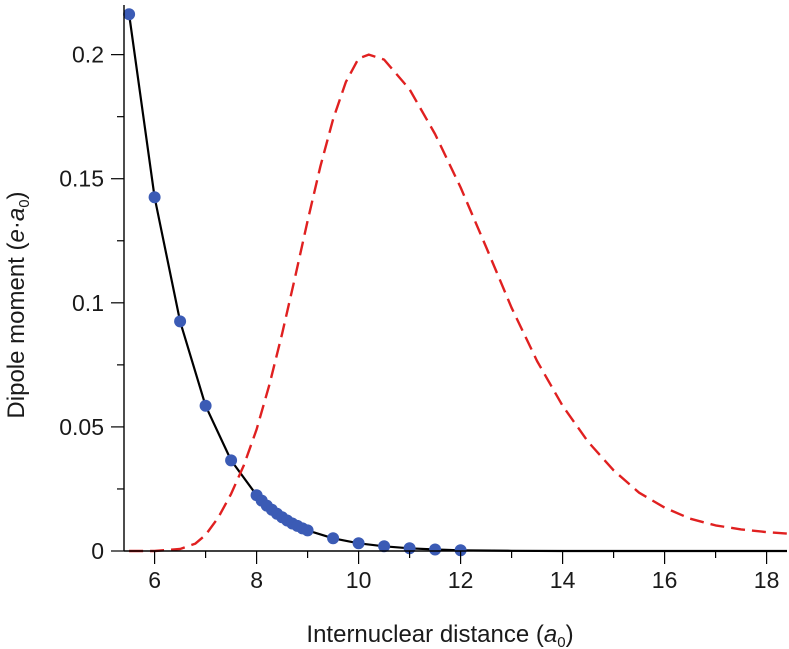 Image resolution: width=789 pixels, height=649 pixels. What do you see at coordinates (550, 634) in the screenshot?
I see `x-axis-label-symbol: a` at bounding box center [550, 634].